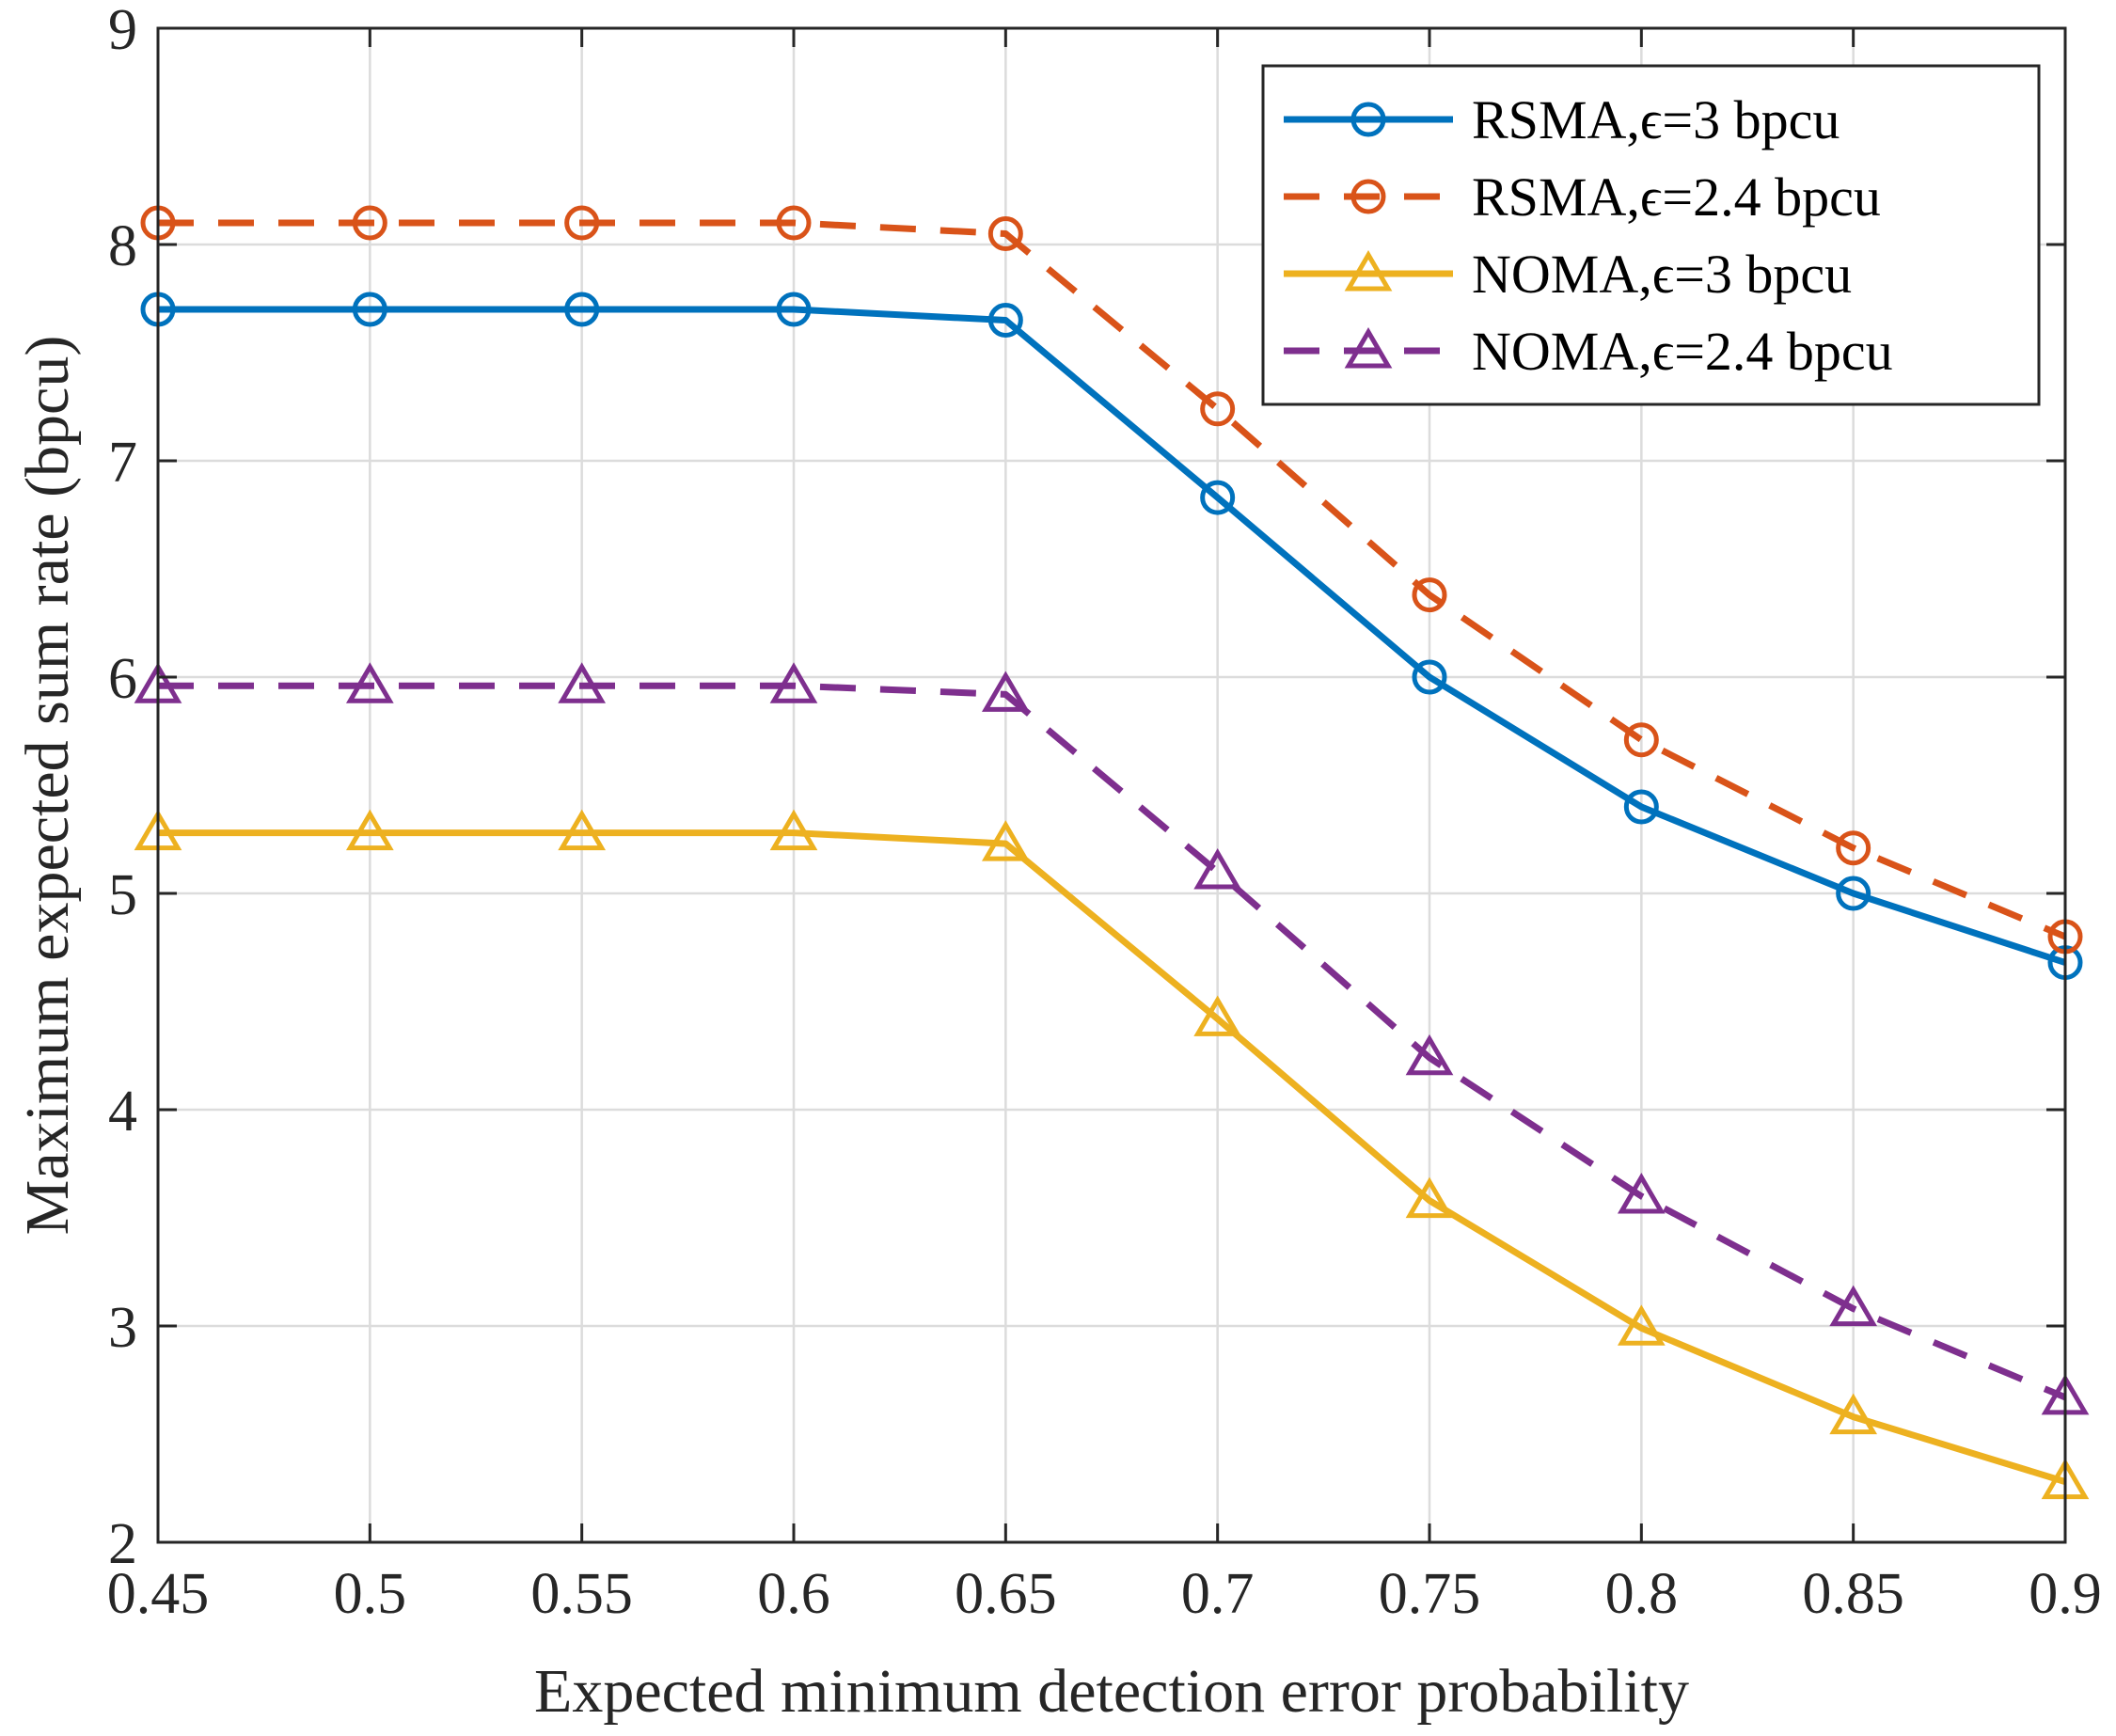  What do you see at coordinates (122, 895) in the screenshot?
I see `y-tick-label: 5` at bounding box center [122, 895].